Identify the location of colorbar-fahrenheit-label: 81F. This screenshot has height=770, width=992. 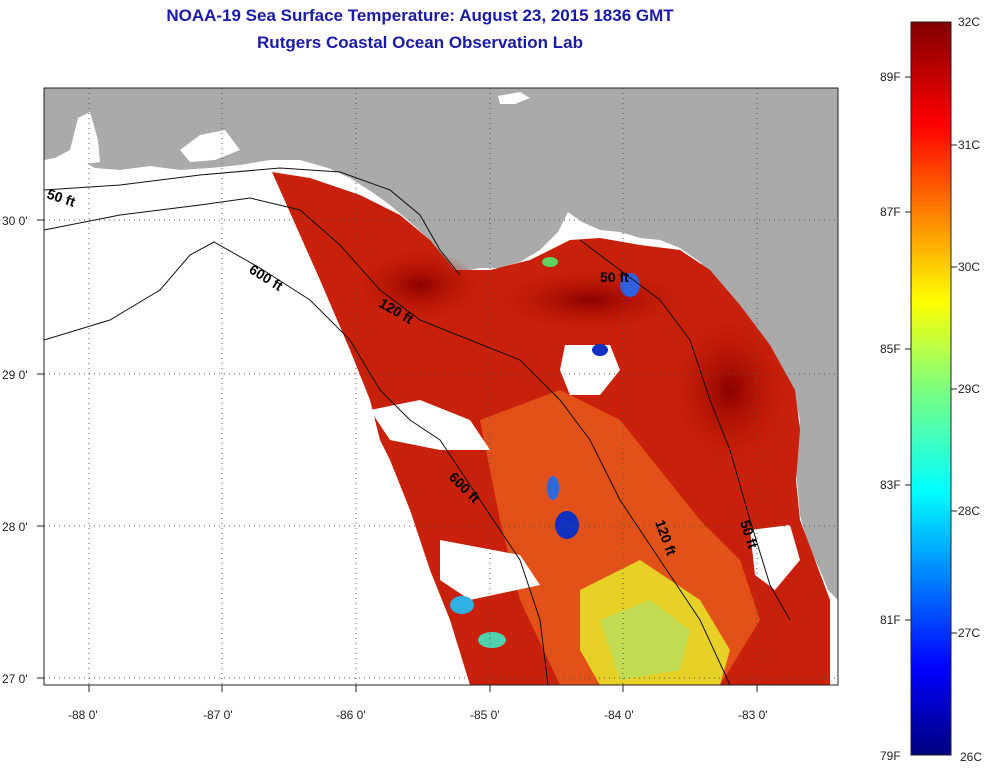
(890, 620).